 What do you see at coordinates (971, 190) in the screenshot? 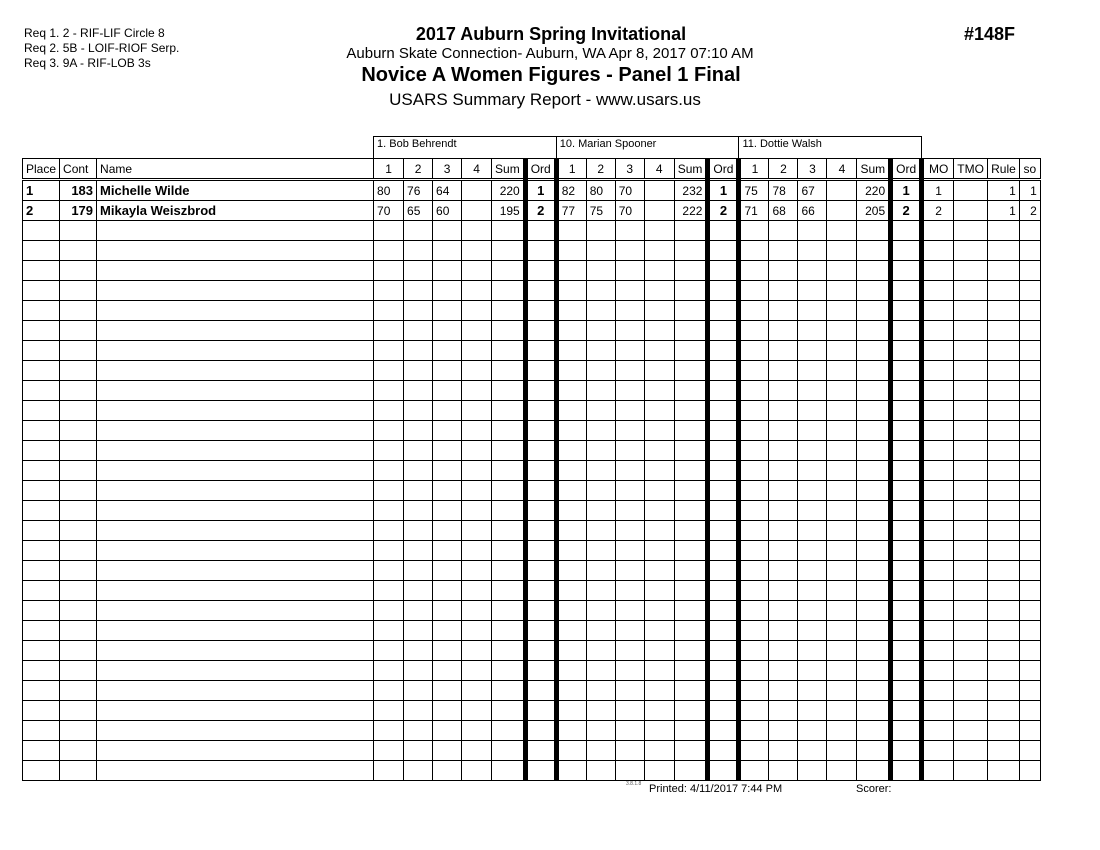
I see `tmo` at bounding box center [971, 190].